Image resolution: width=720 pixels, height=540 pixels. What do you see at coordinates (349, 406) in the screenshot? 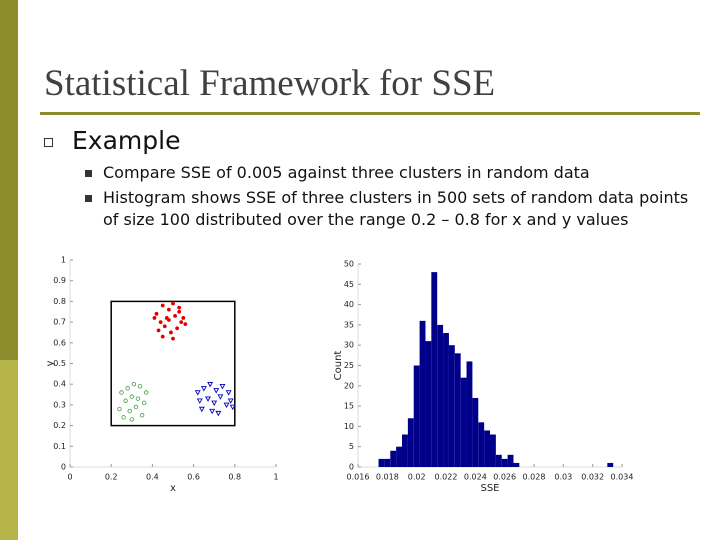
I see `y-tick-label: 15` at bounding box center [349, 406].